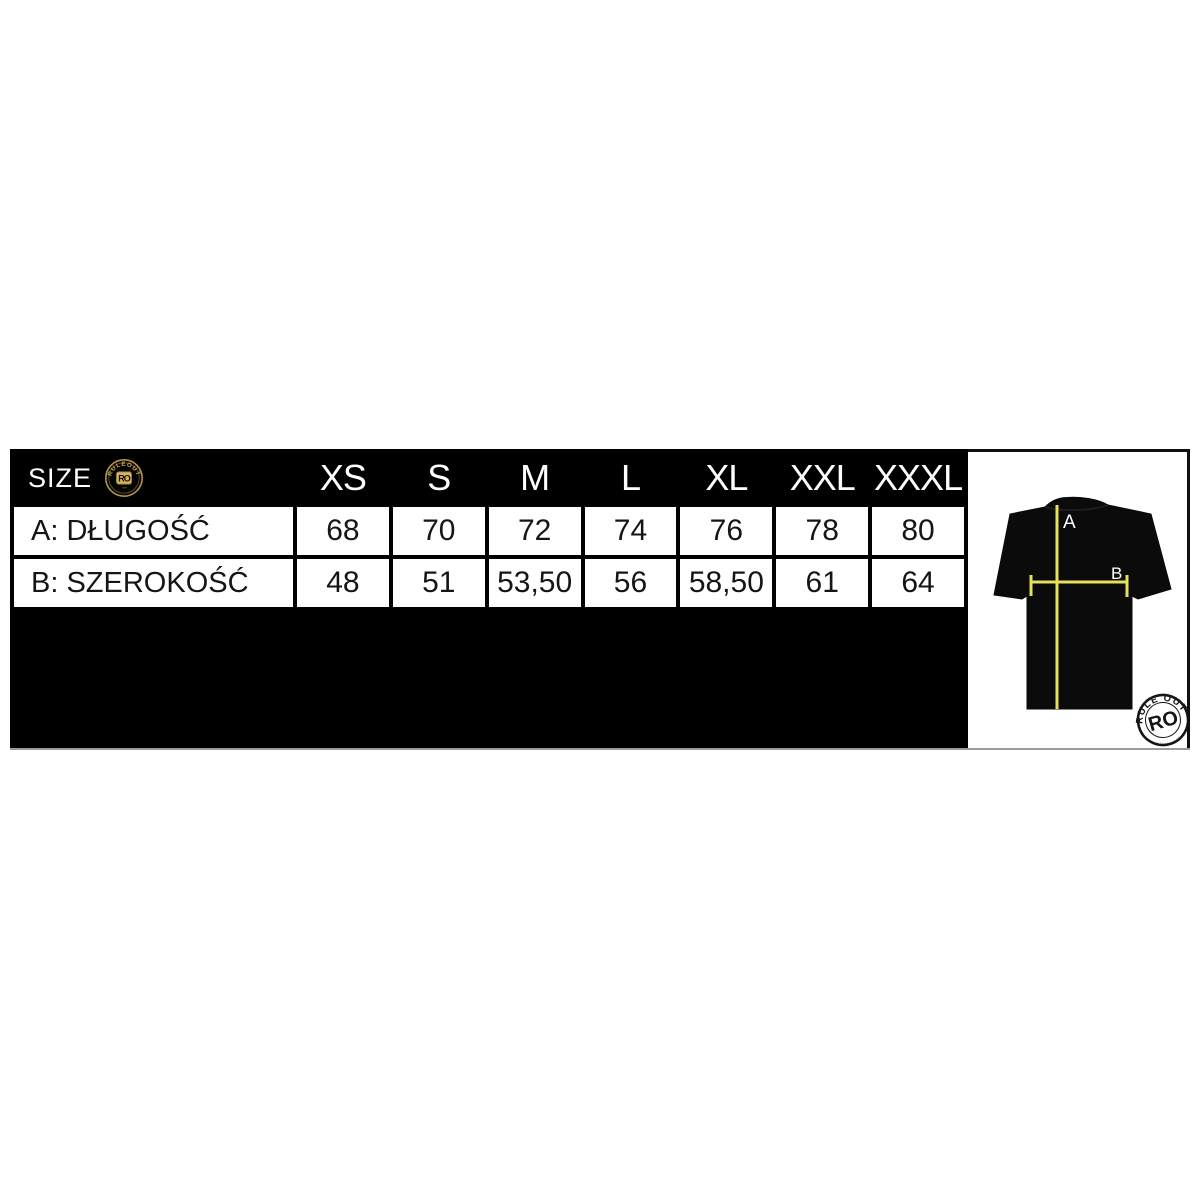 The width and height of the screenshot is (1200, 1200). What do you see at coordinates (918, 478) in the screenshot?
I see `col-header-xxxl: XXXL` at bounding box center [918, 478].